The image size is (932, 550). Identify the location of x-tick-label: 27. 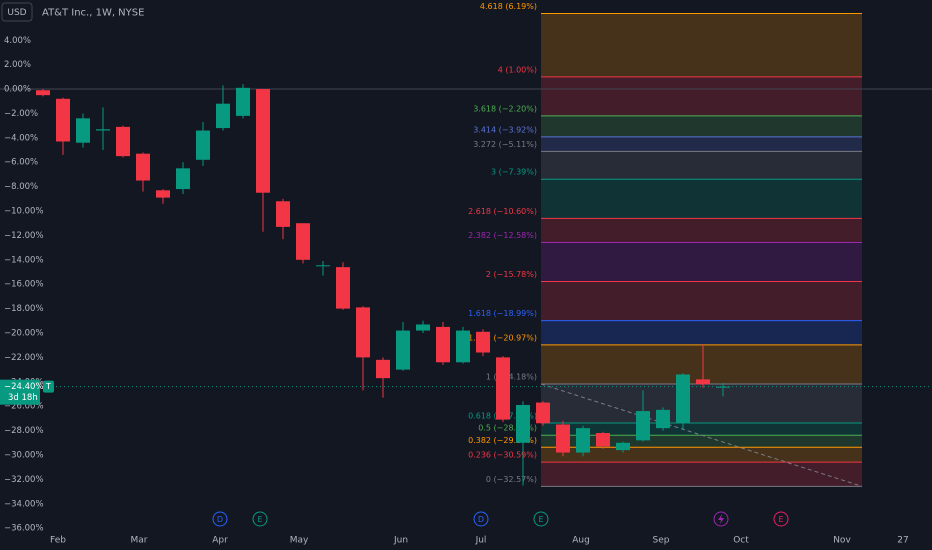
(902, 541).